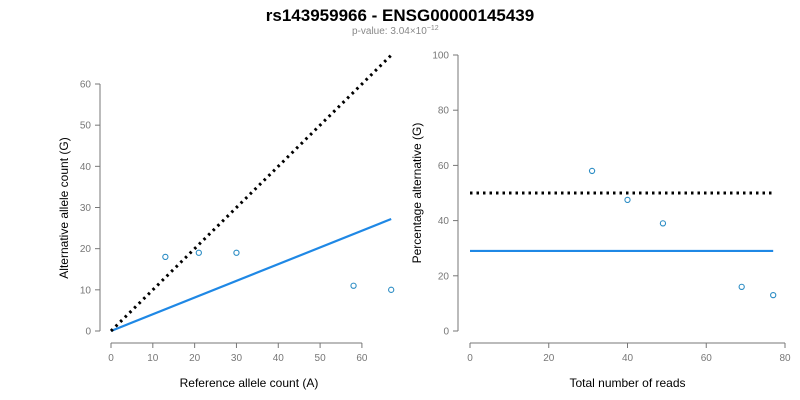 The image size is (800, 400). What do you see at coordinates (86, 290) in the screenshot?
I see `y-tick-label: 10` at bounding box center [86, 290].